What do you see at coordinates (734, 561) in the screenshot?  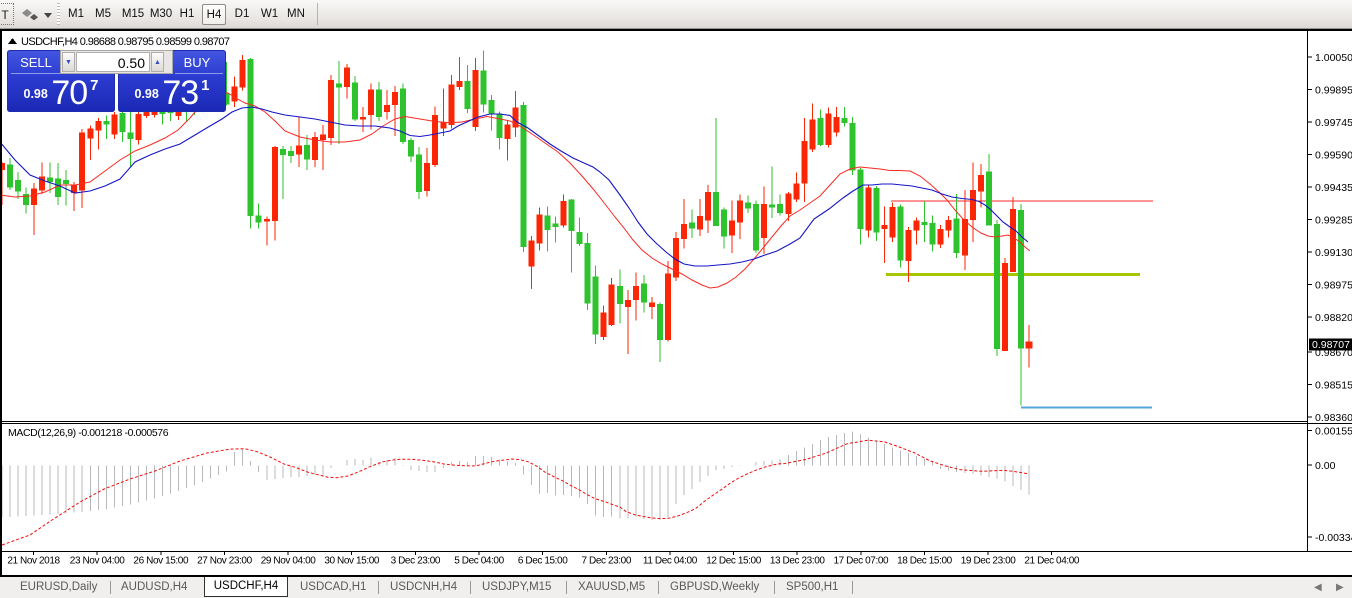 I see `svg-text: 12 Dec 15:00` at bounding box center [734, 561].